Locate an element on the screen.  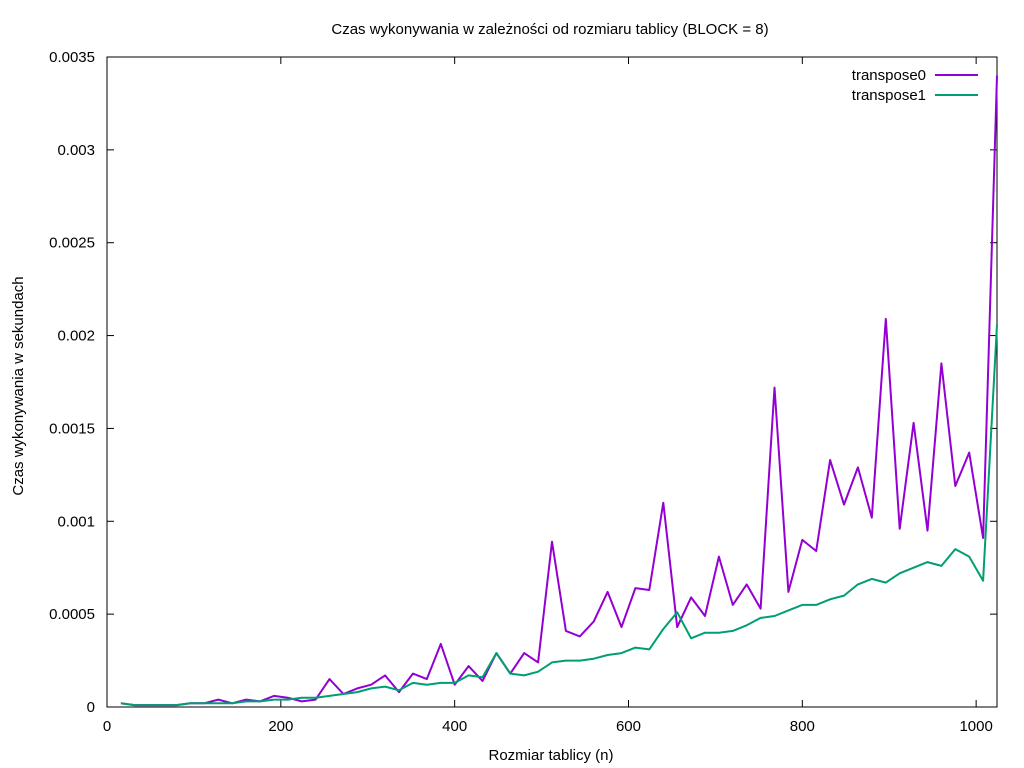
x-tick-label: 800 is located at coordinates (802, 726).